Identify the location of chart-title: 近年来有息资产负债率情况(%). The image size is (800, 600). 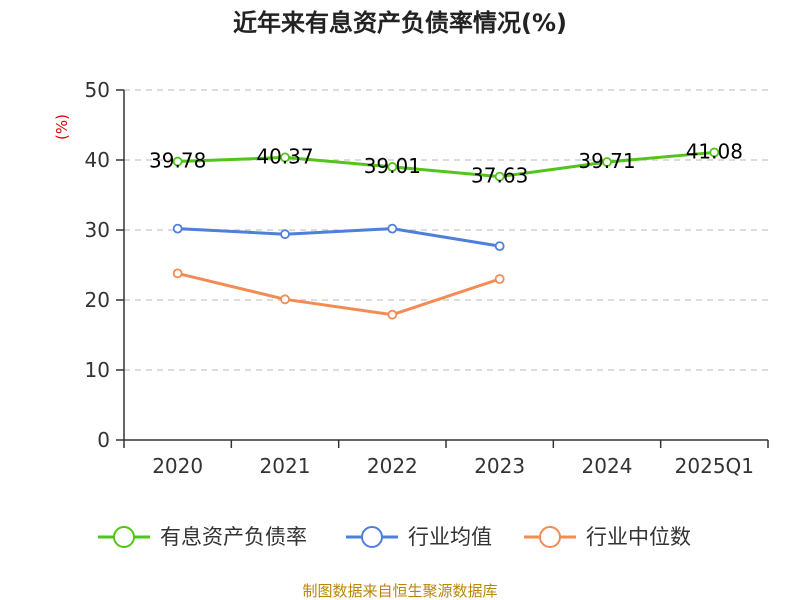
(400, 23).